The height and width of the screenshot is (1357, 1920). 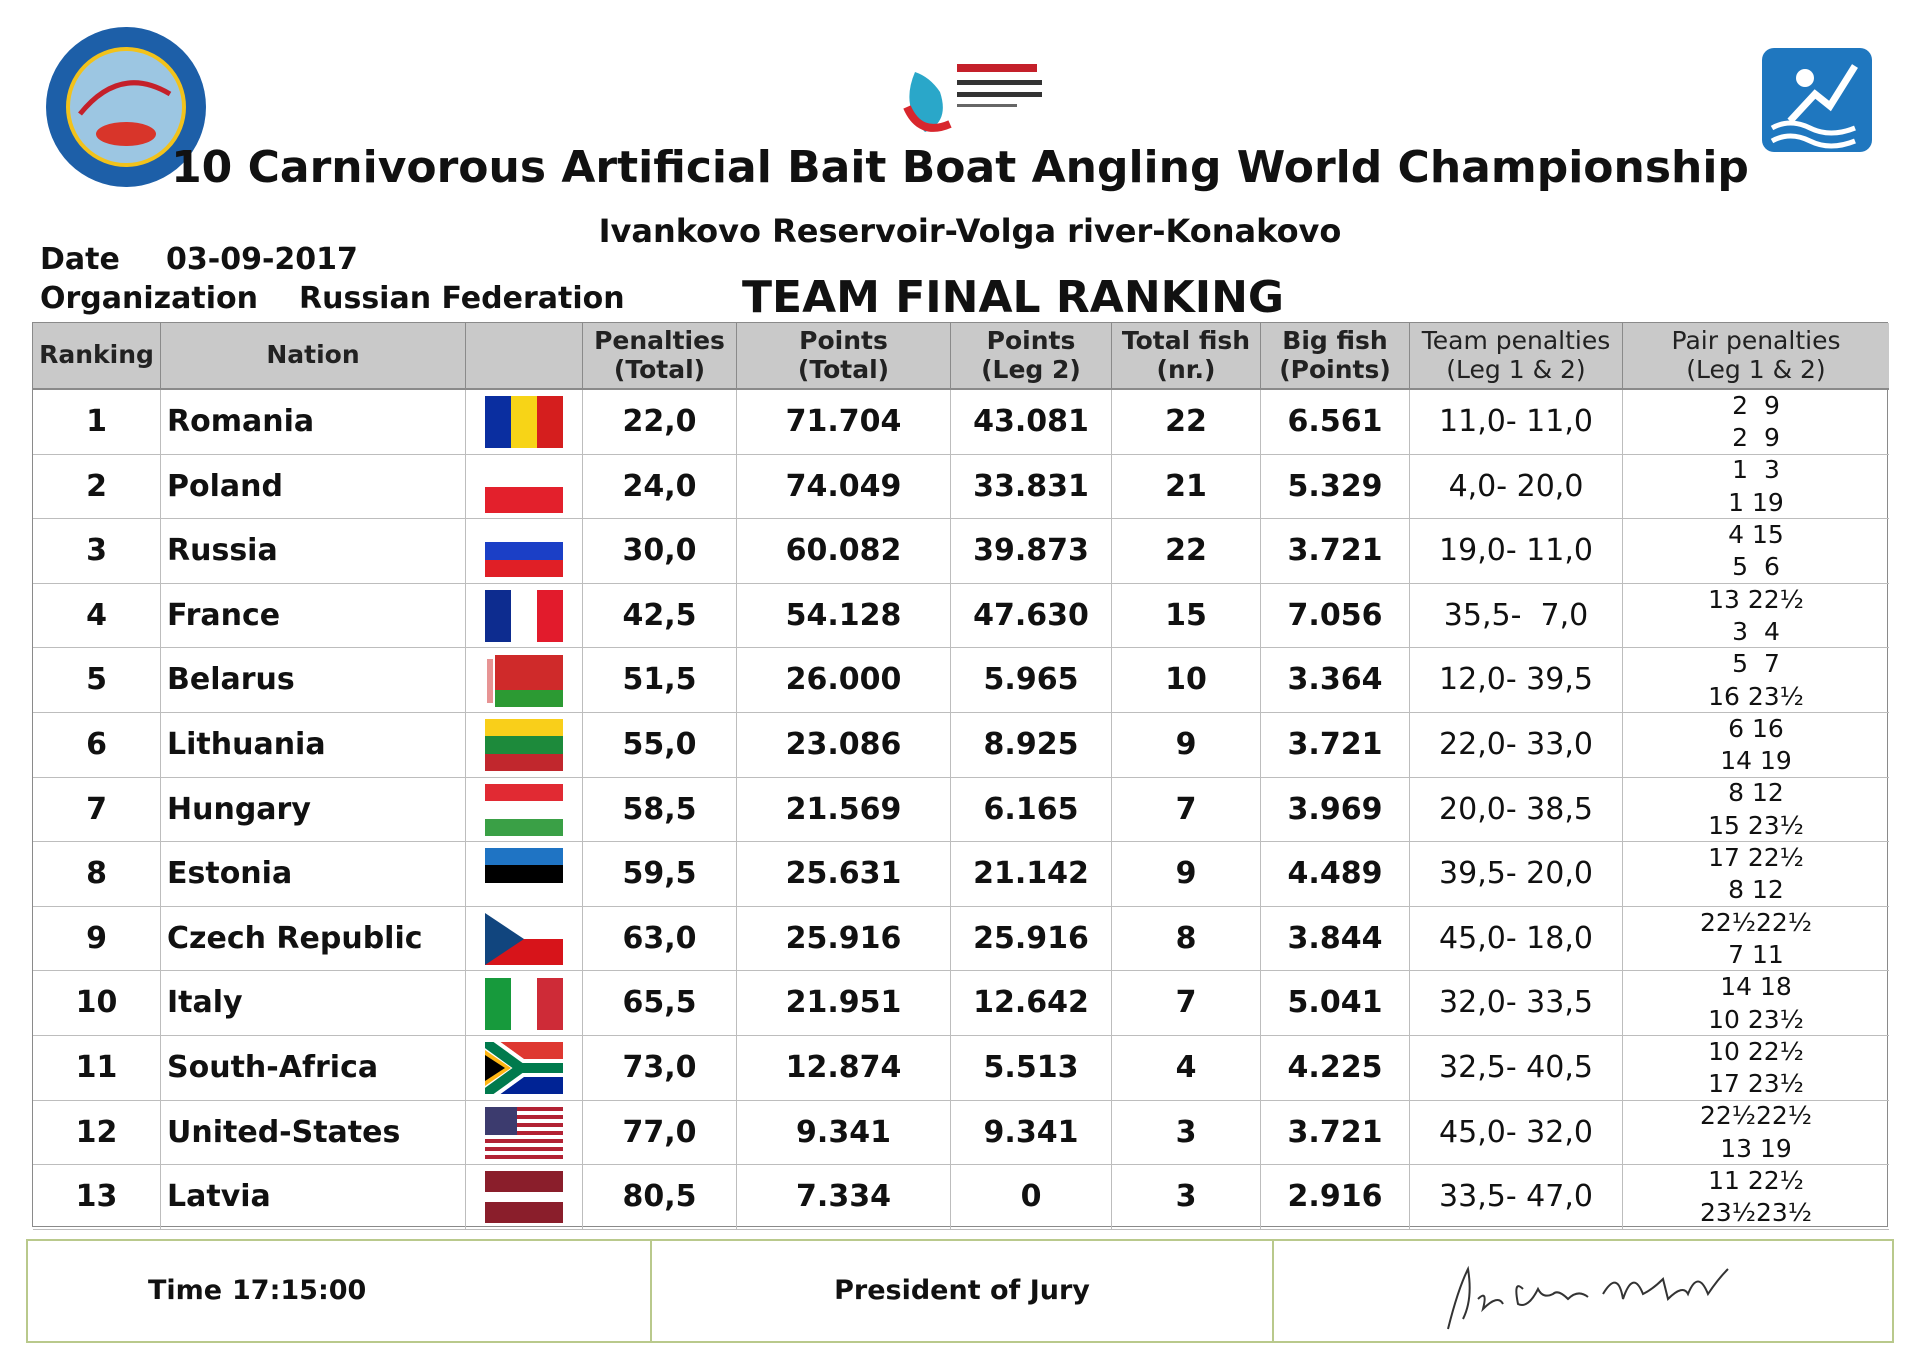 What do you see at coordinates (97, 1197) in the screenshot?
I see `ranking: 13` at bounding box center [97, 1197].